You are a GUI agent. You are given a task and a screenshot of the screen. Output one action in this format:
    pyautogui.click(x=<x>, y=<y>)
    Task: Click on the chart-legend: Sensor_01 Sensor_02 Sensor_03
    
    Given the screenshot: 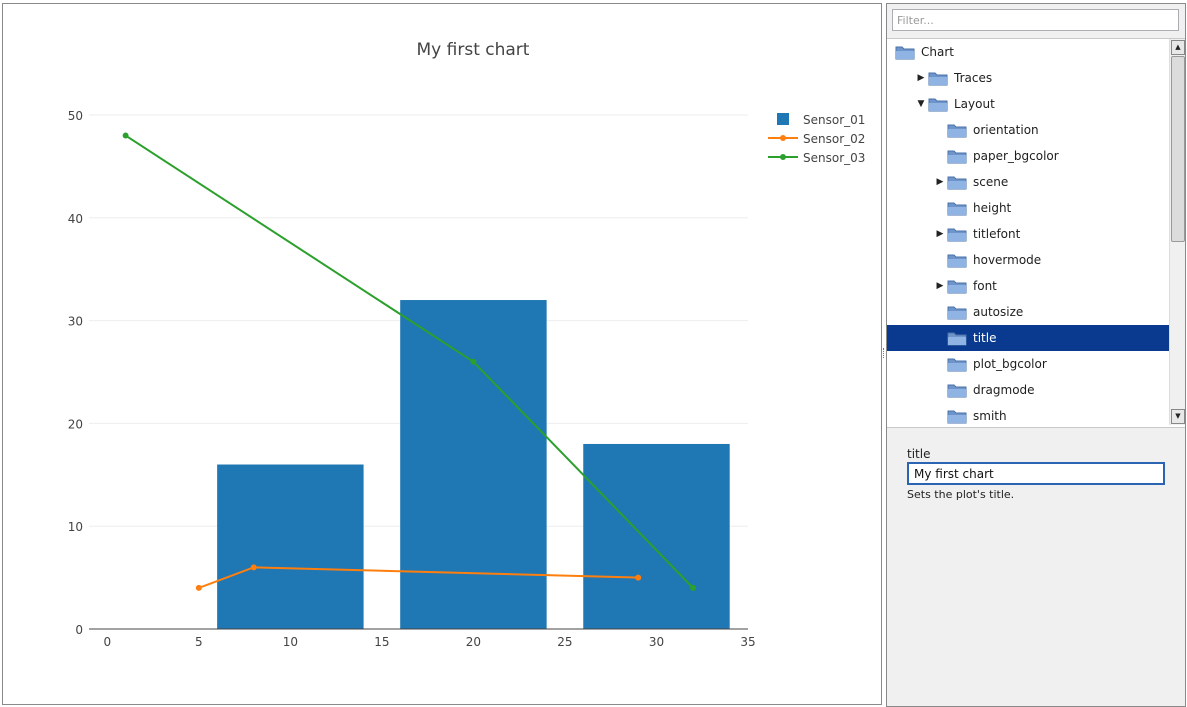 What is the action you would take?
    pyautogui.click(x=816, y=139)
    